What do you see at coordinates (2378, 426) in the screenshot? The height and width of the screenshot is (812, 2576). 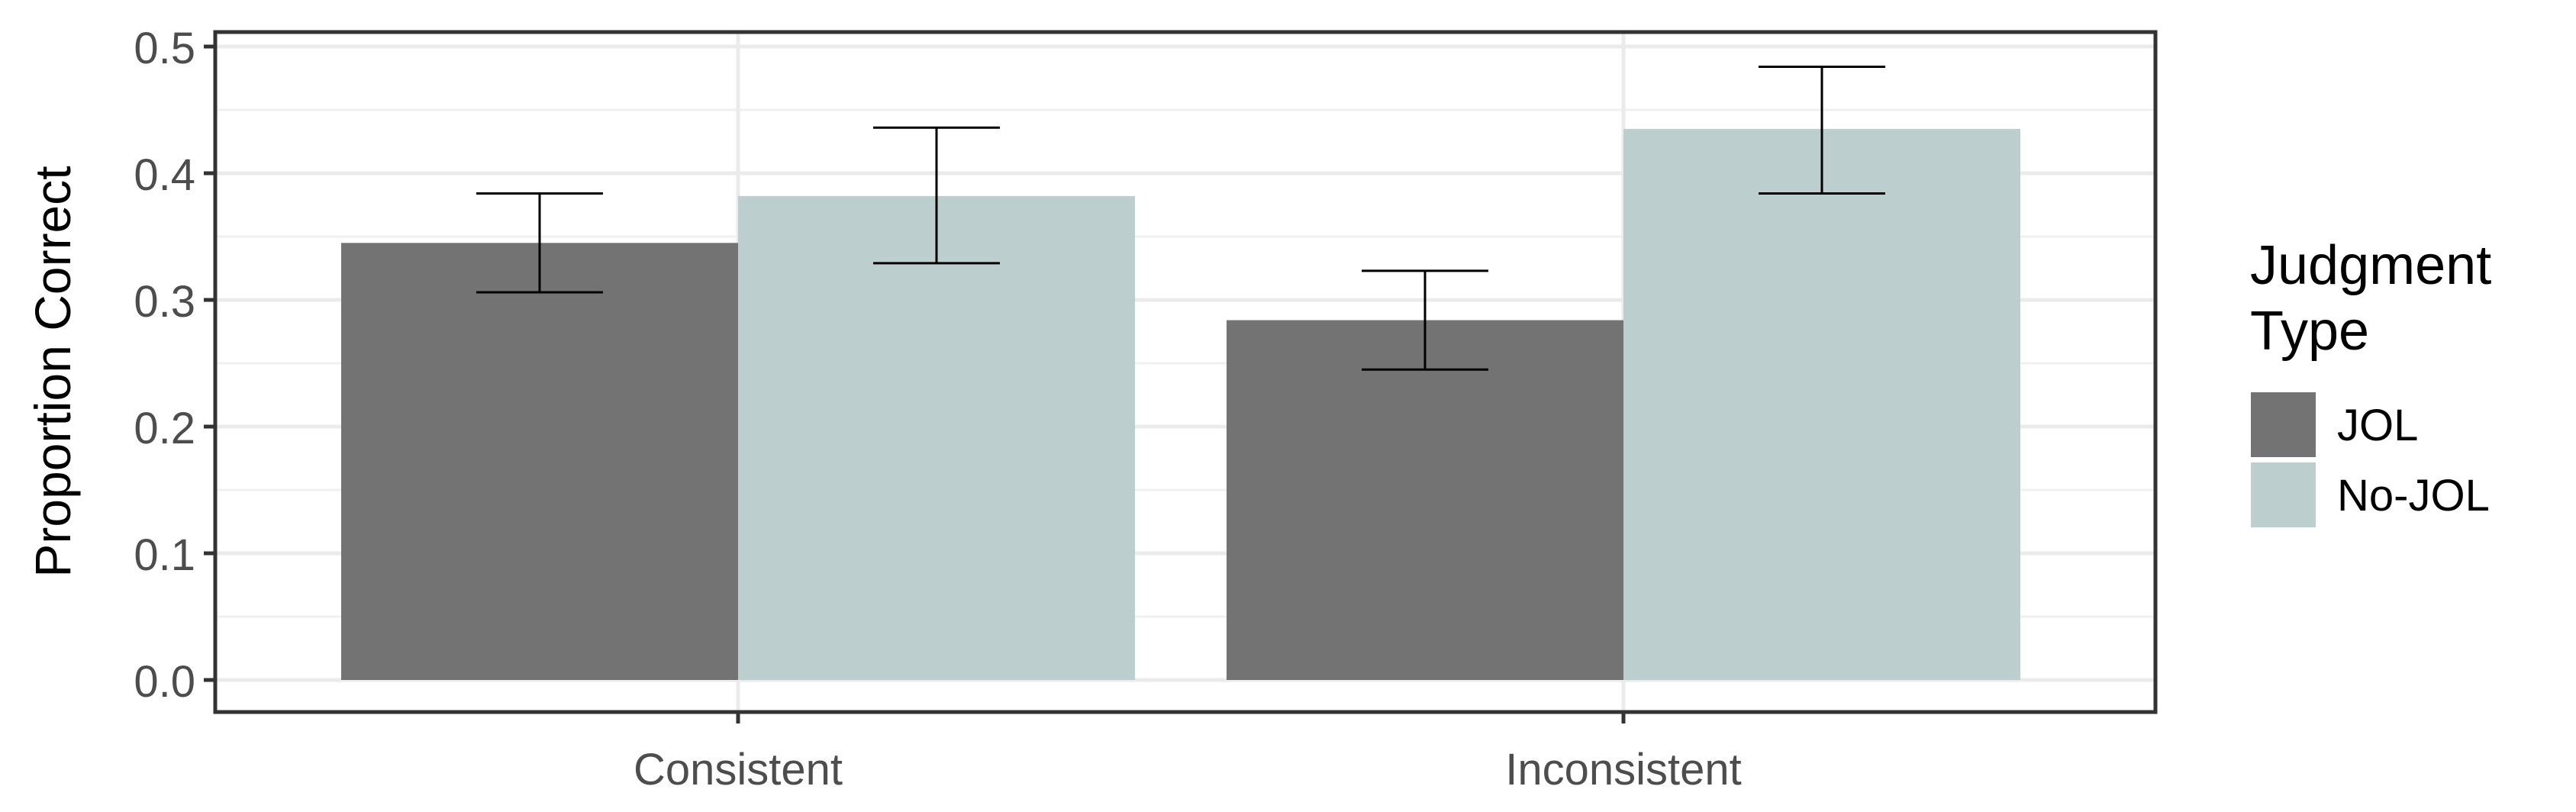 I see `legend-label-jol: JOL` at bounding box center [2378, 426].